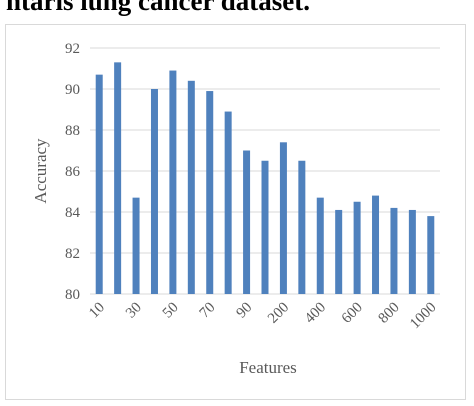 The width and height of the screenshot is (474, 406). Describe the element at coordinates (72, 49) in the screenshot. I see `y-tick-label: 92` at that location.